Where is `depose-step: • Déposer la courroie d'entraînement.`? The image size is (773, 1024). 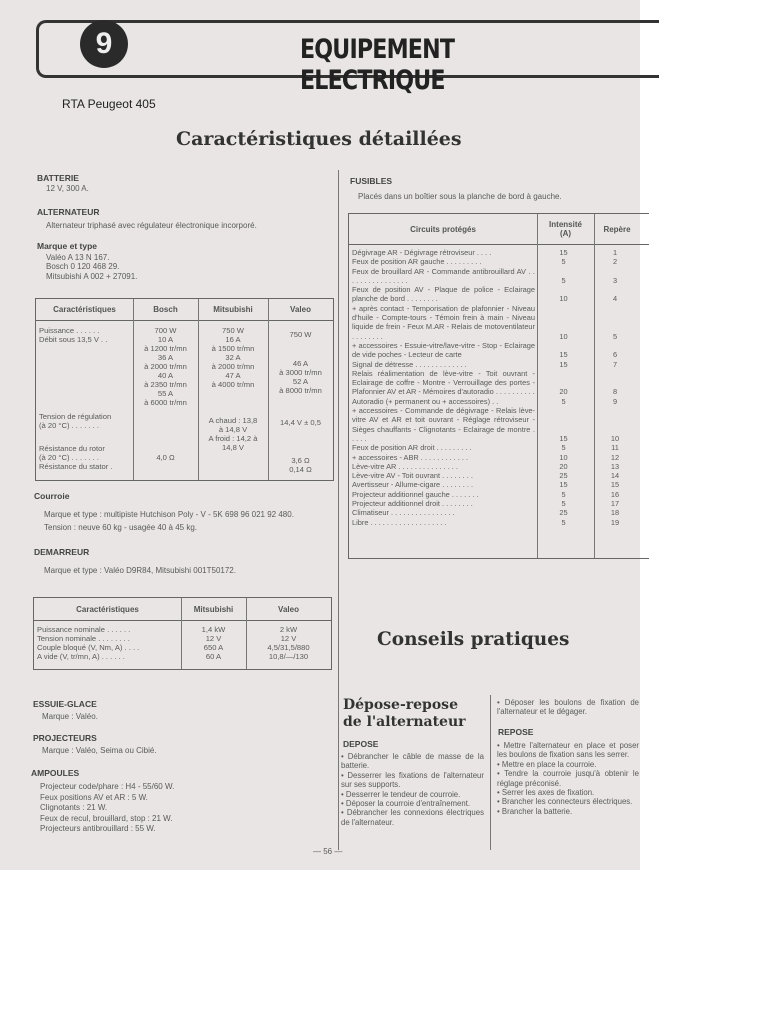 depose-step: • Déposer la courroie d'entraînement. is located at coordinates (406, 804).